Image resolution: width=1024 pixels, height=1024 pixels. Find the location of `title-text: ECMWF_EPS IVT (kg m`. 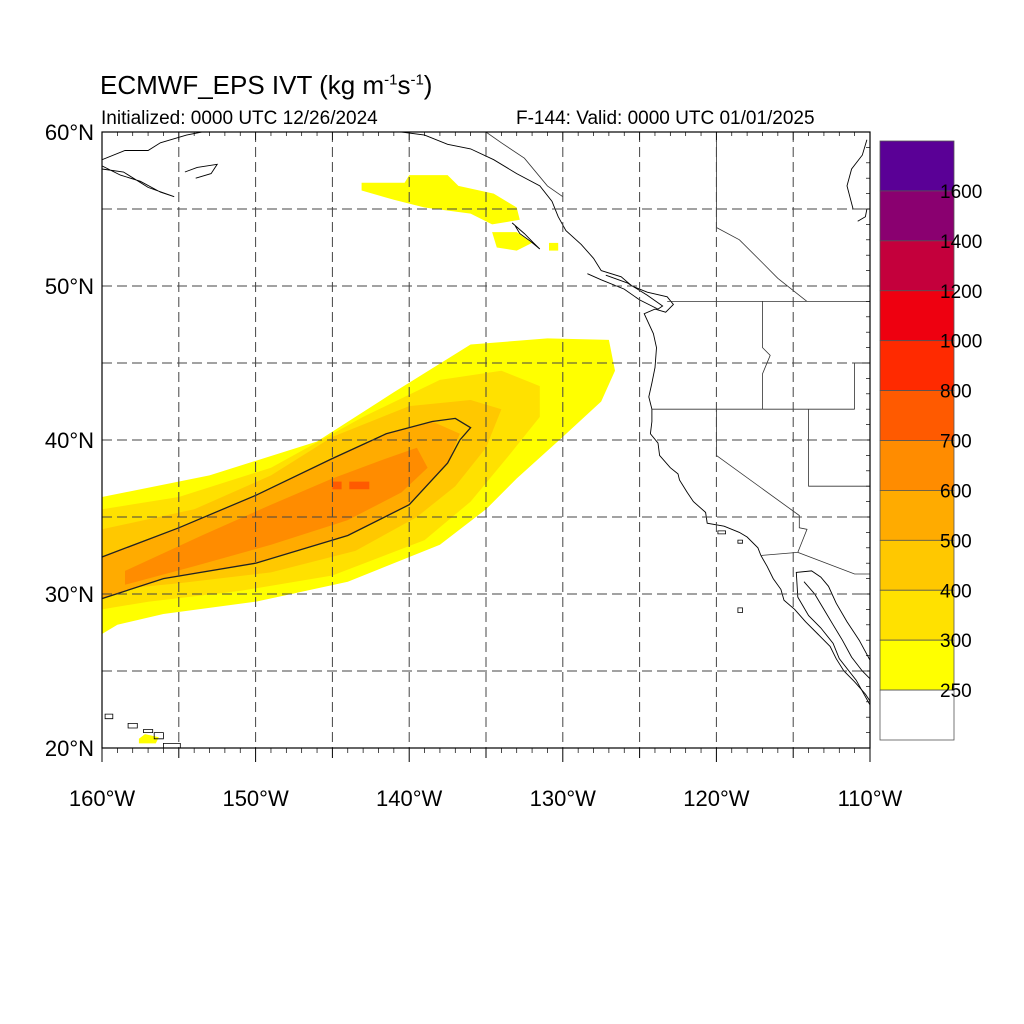

title-text: ECMWF_EPS IVT (kg m is located at coordinates (242, 85).